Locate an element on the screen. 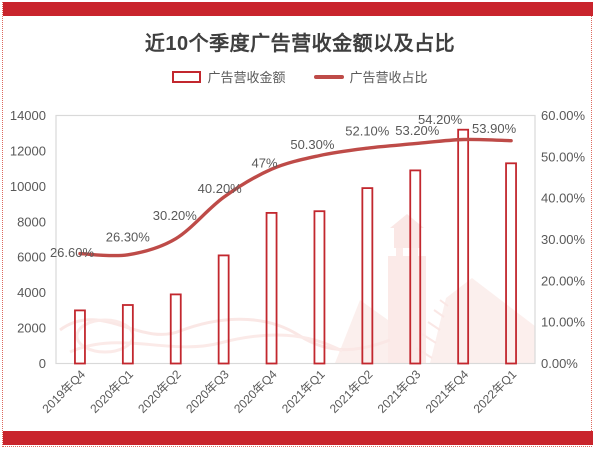 The width and height of the screenshot is (600, 454). left-axis-tick: 6000 is located at coordinates (31, 257).